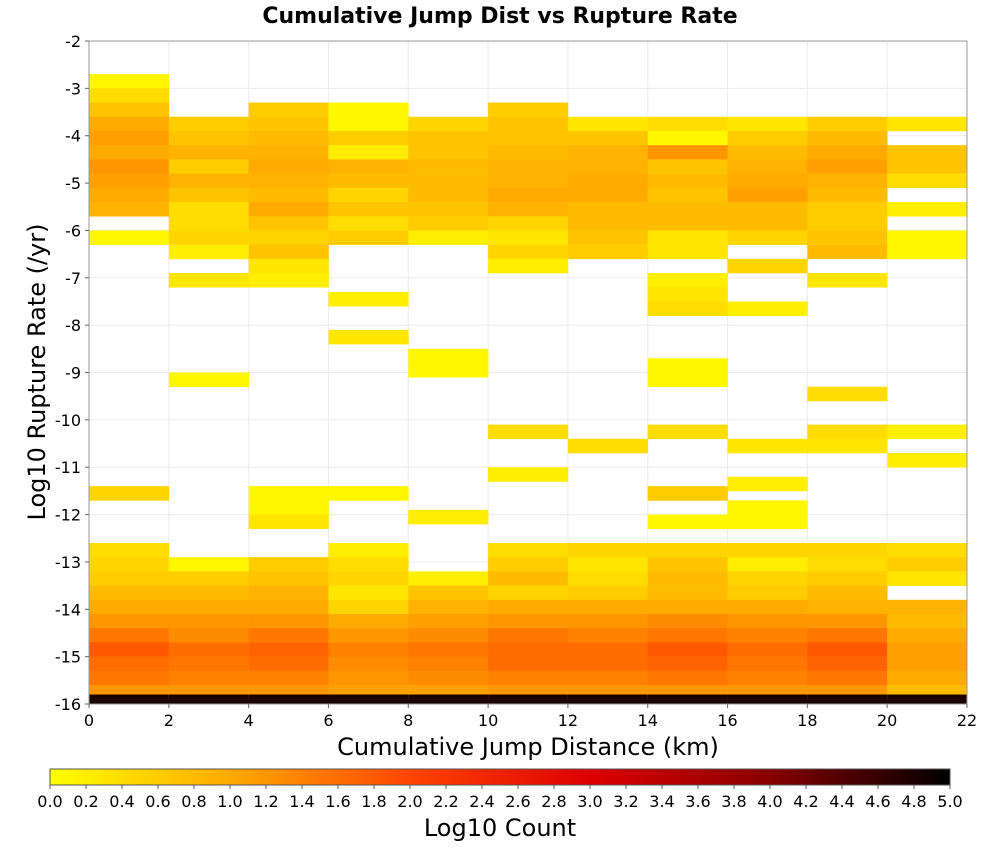  What do you see at coordinates (373, 801) in the screenshot?
I see `colorbar-tick-label: 1.8` at bounding box center [373, 801].